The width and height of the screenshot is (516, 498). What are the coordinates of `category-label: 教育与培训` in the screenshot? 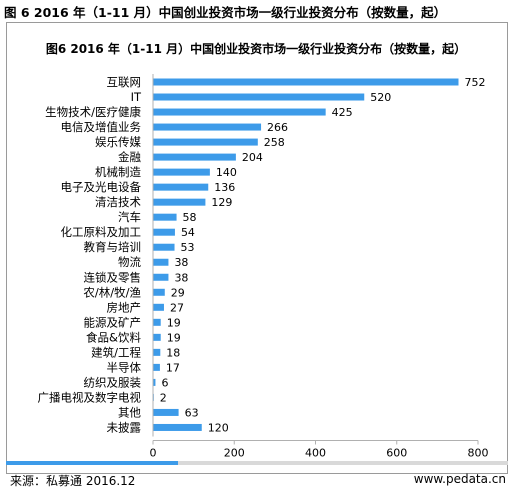 It's located at (113, 247).